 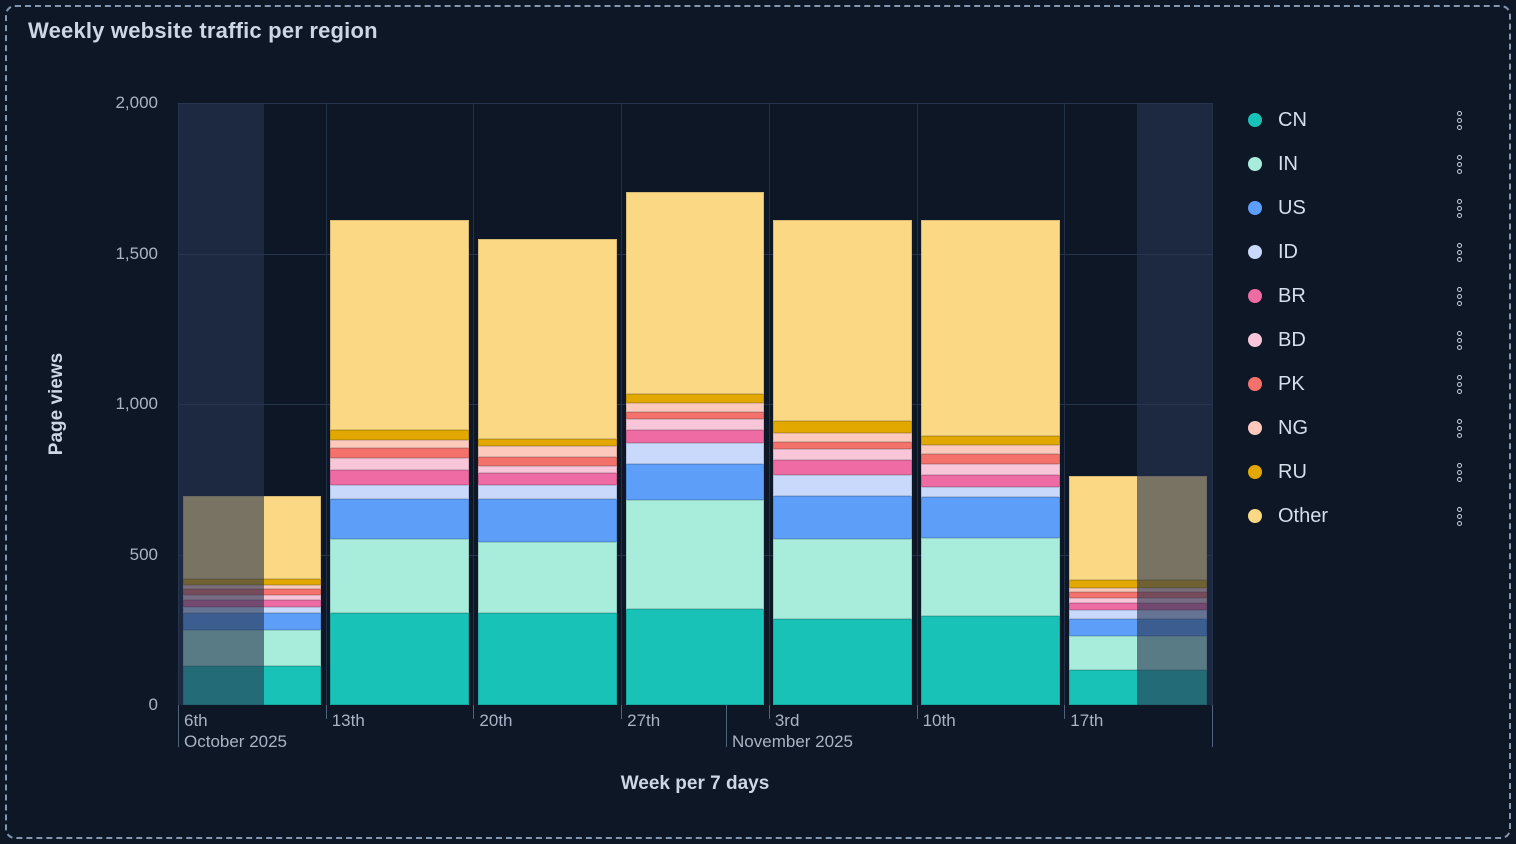 I want to click on legend-item-ID: ID, so click(x=1356, y=252).